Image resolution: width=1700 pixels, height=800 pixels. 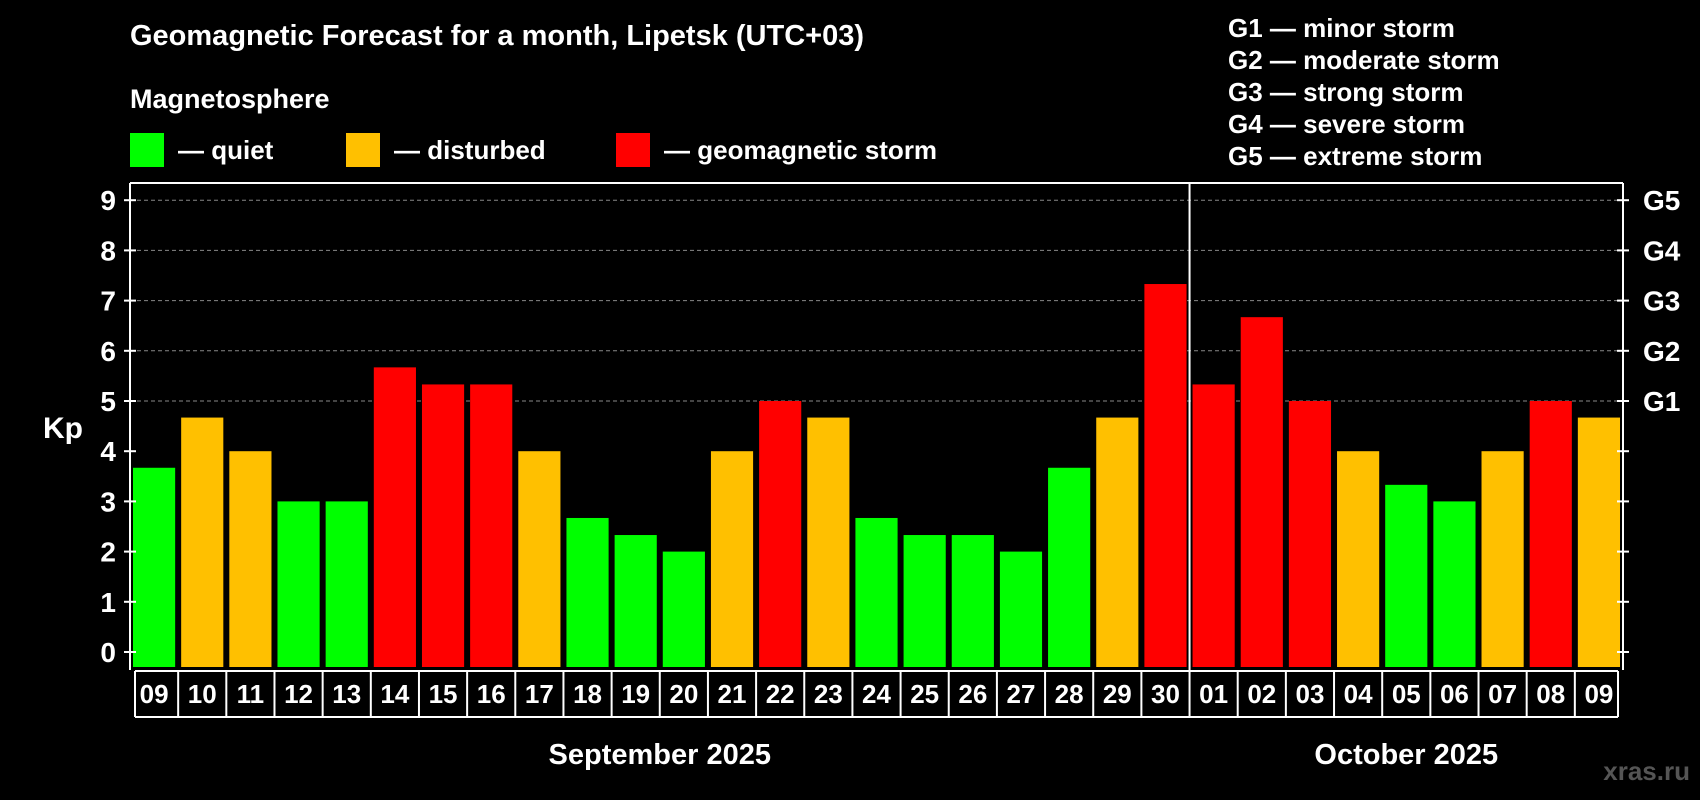 What do you see at coordinates (108, 552) in the screenshot?
I see `ytick-label-2: 2` at bounding box center [108, 552].